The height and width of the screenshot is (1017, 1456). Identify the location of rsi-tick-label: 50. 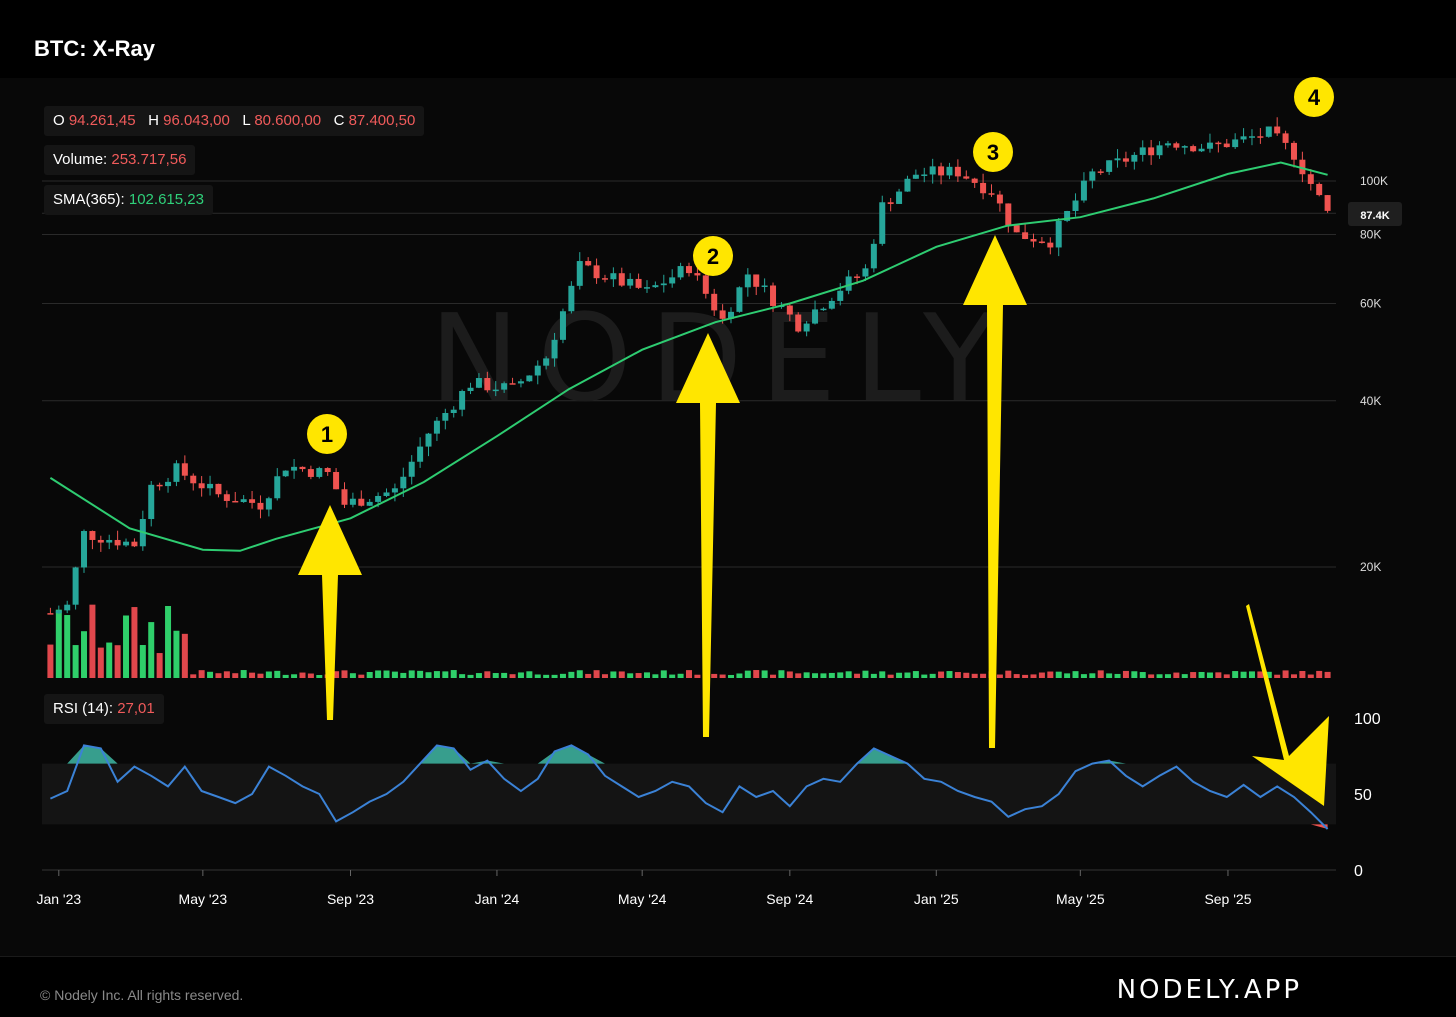
(1363, 795).